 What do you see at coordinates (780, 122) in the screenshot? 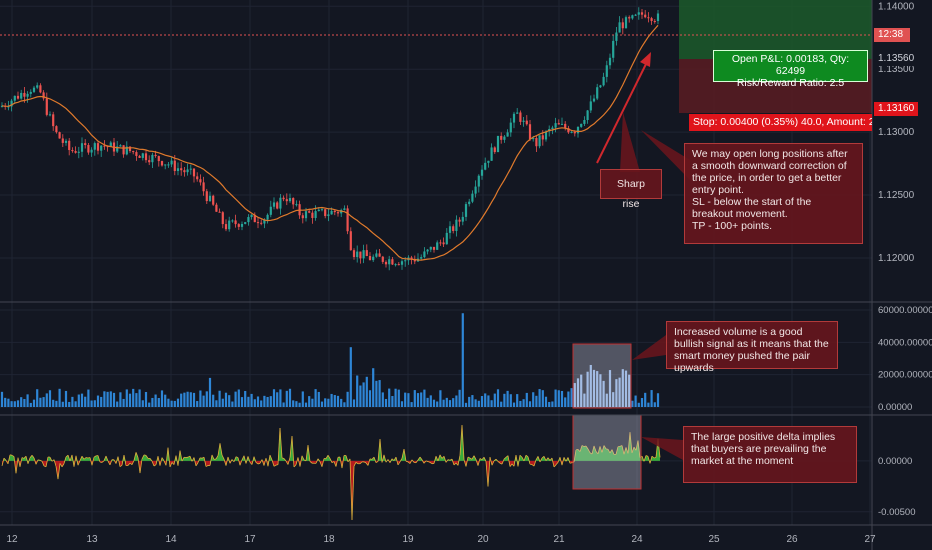
I see `stop-box: Stop: 0.00400 (0.35%) 40.0, Amount: 2` at bounding box center [780, 122].